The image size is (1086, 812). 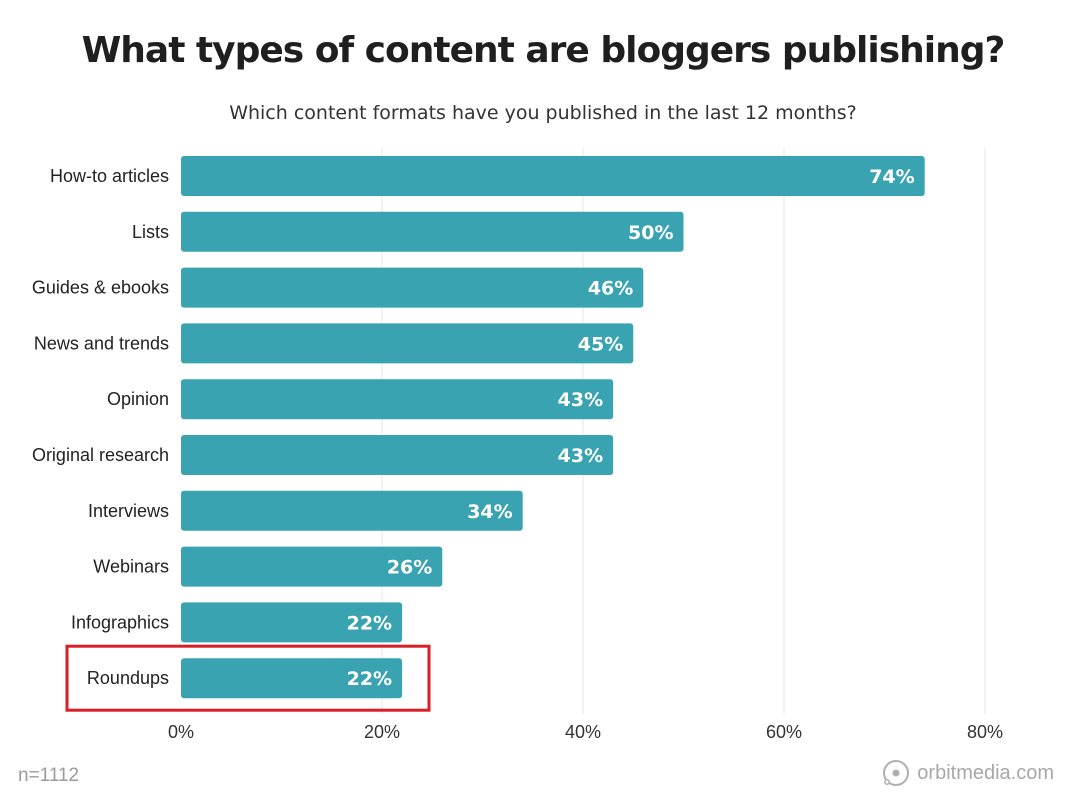 I want to click on category-label: Infographics, so click(x=120, y=622).